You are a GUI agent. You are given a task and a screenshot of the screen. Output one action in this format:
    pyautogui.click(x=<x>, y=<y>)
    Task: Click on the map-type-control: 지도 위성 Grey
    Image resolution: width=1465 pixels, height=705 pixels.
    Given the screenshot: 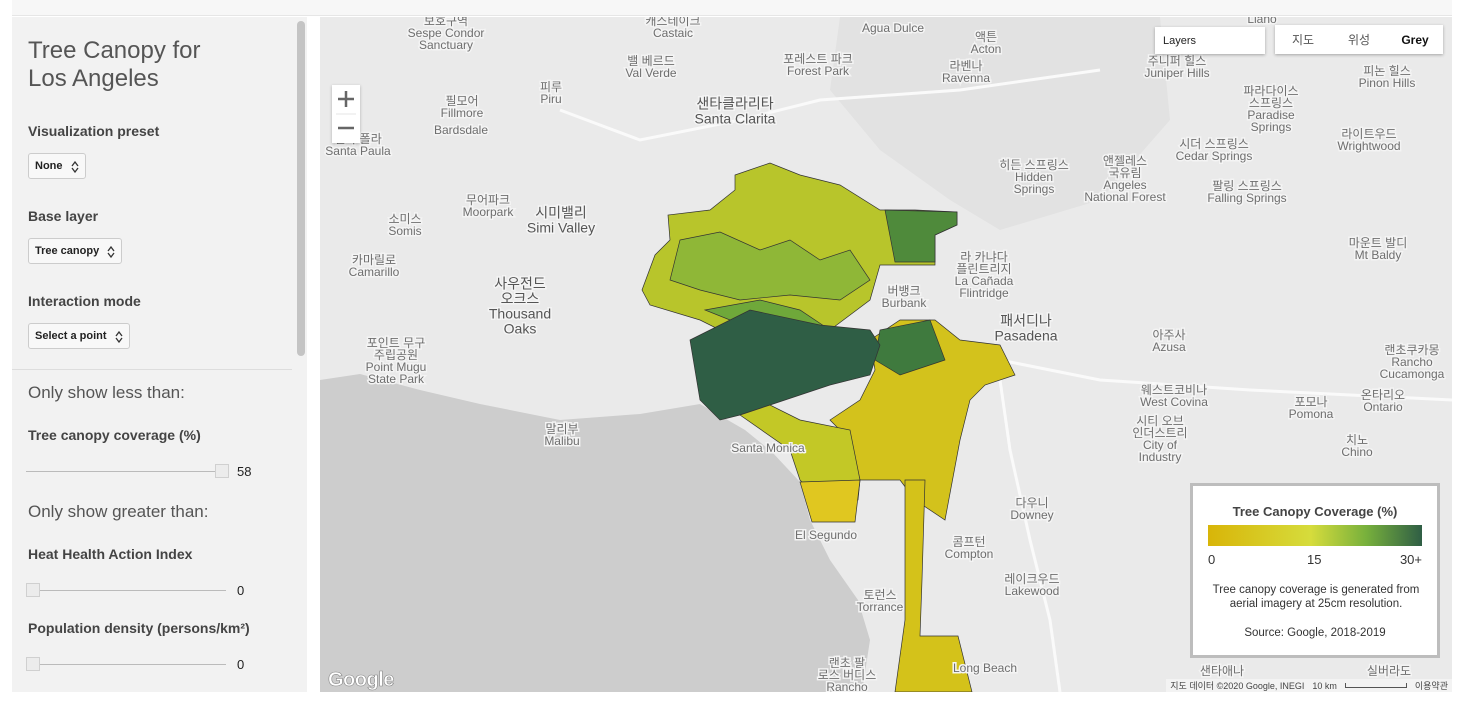 What is the action you would take?
    pyautogui.click(x=1359, y=39)
    